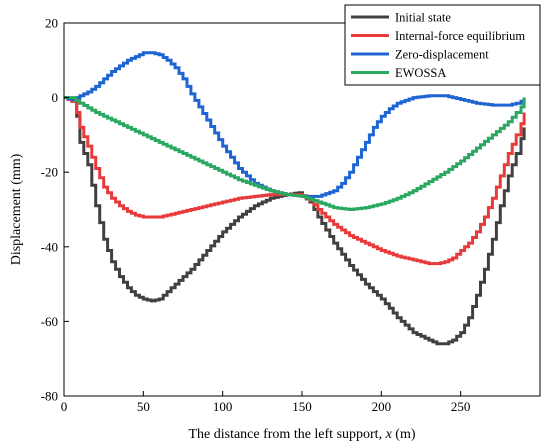 This screenshot has height=447, width=550. I want to click on legend-label-3: Zero-displacement, so click(442, 55).